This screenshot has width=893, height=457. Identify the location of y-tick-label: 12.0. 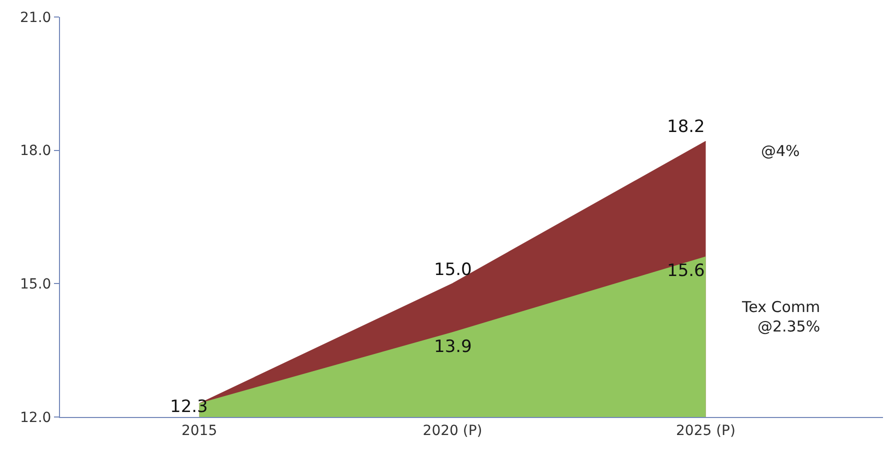
(36, 418).